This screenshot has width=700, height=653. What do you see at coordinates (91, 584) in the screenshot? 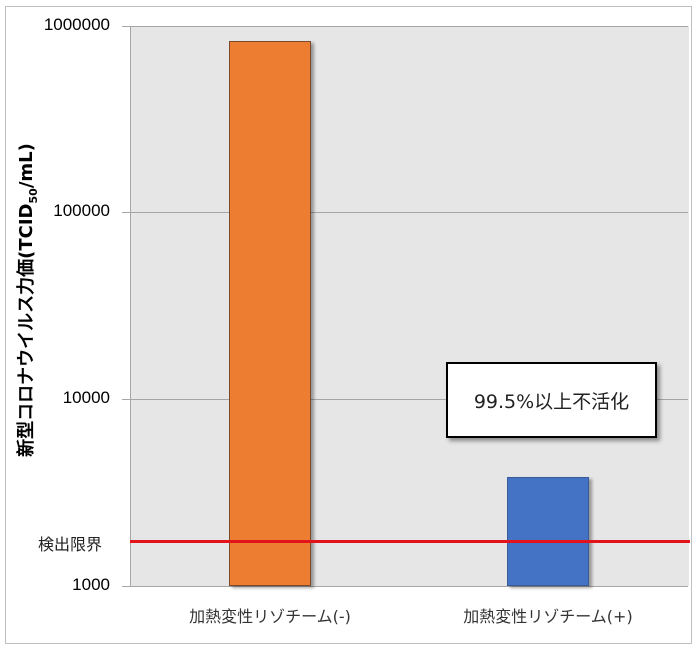
I see `y-tick-label: 1000` at bounding box center [91, 584].